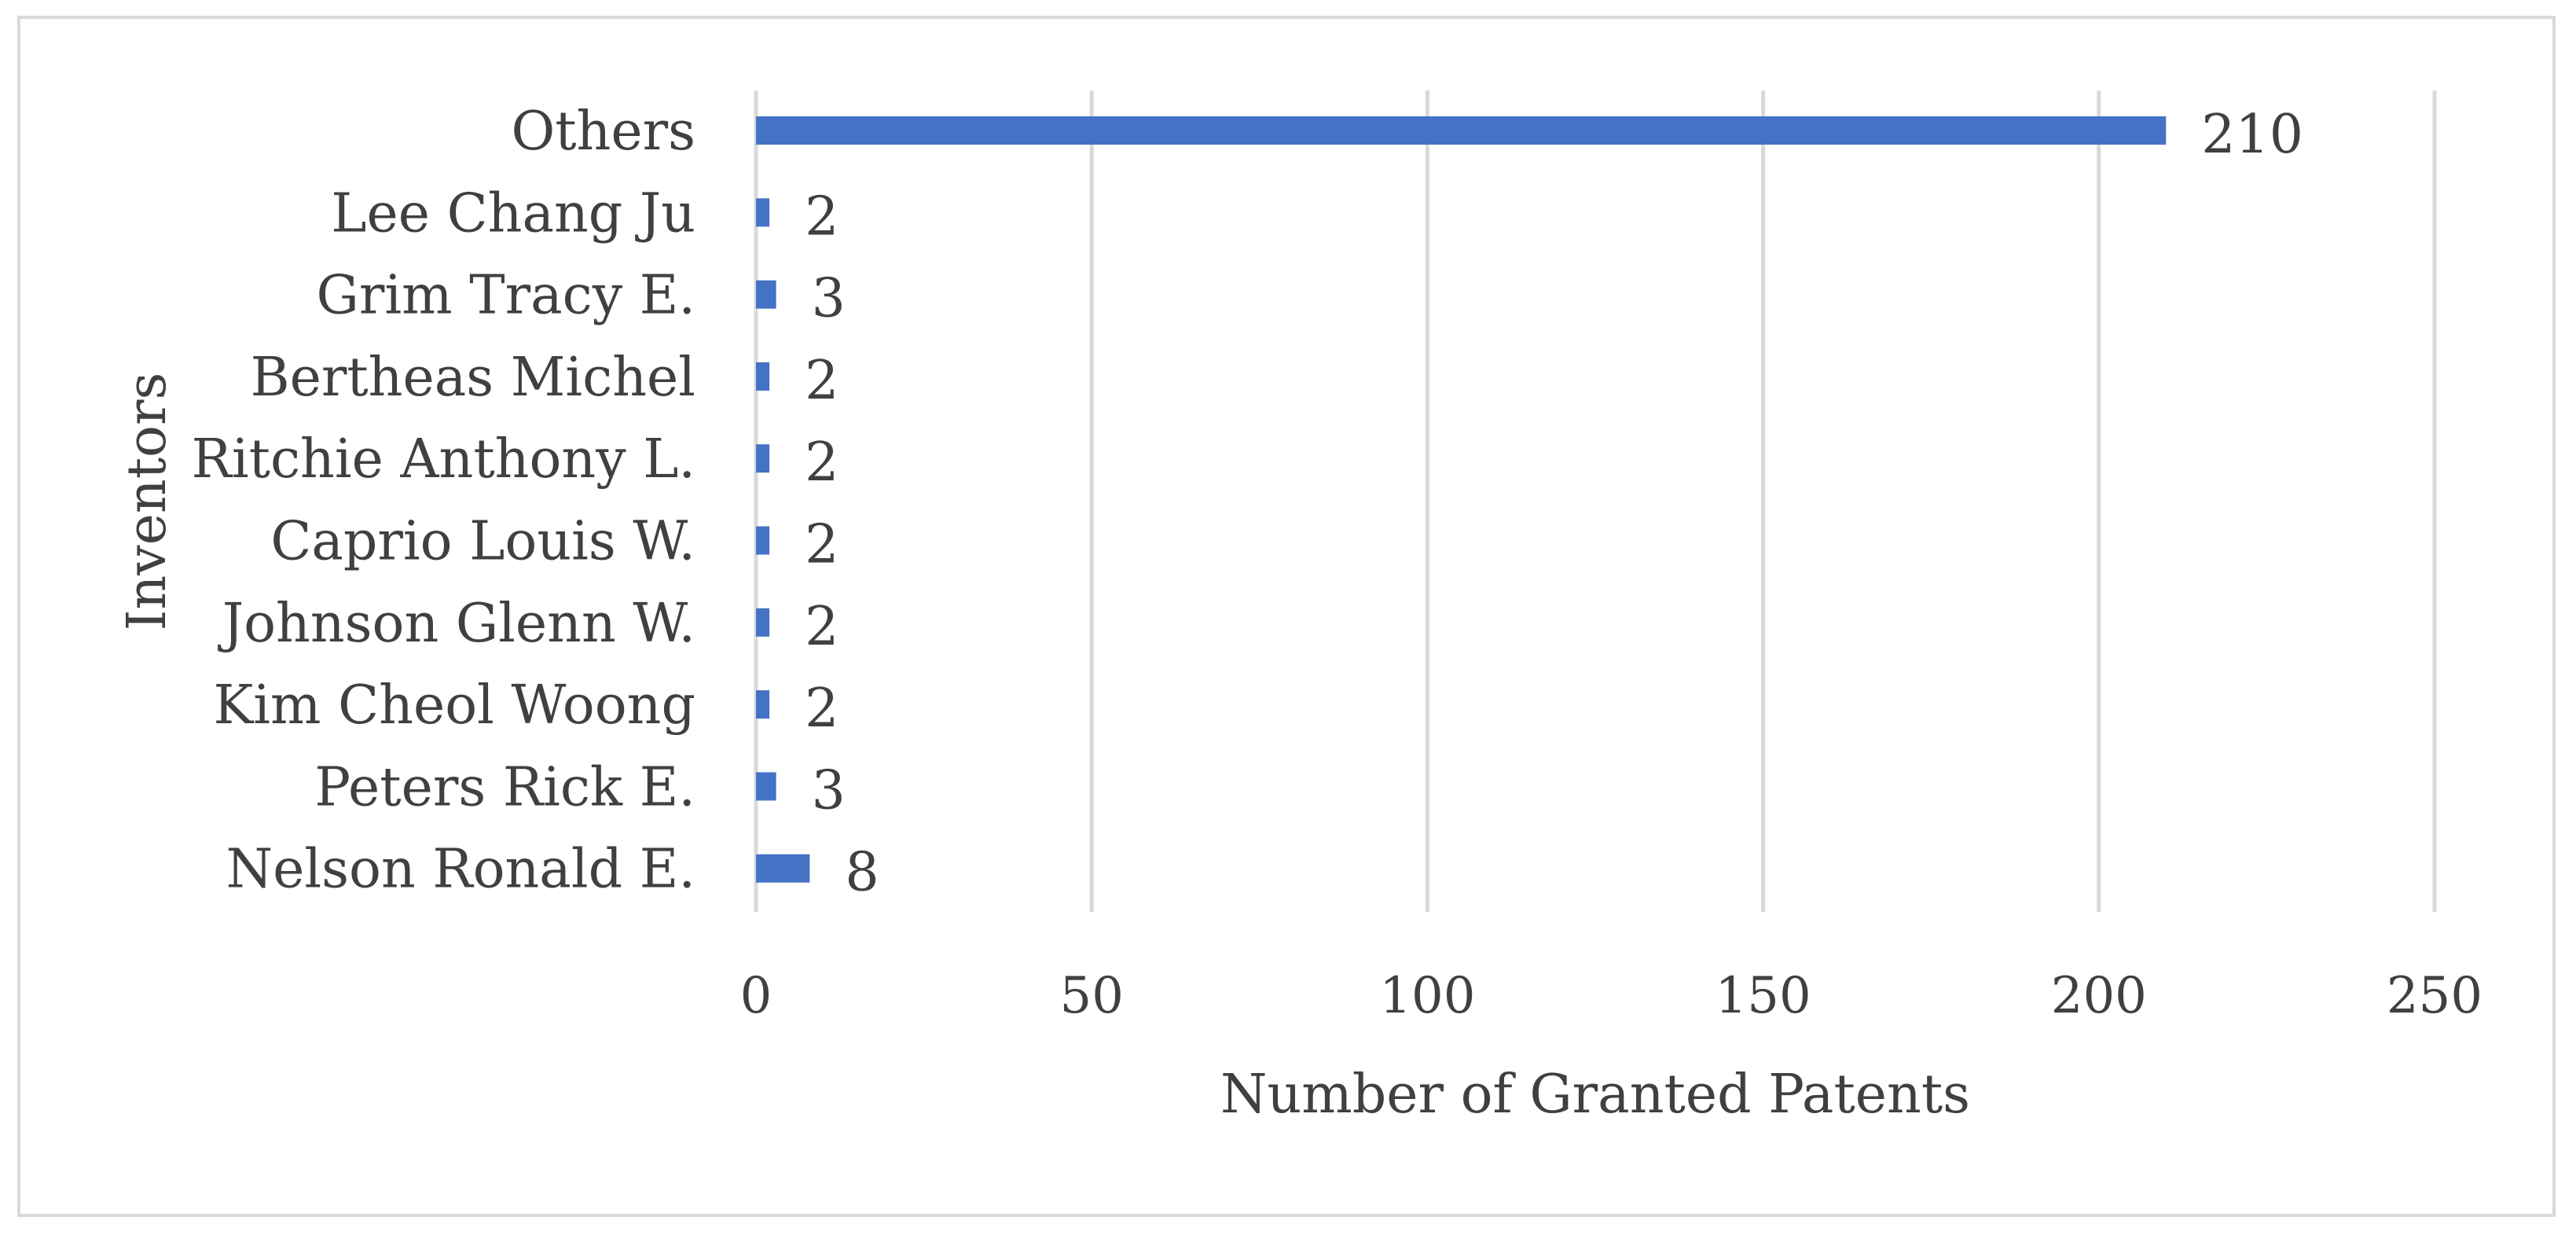 The width and height of the screenshot is (2576, 1235). What do you see at coordinates (2434, 996) in the screenshot?
I see `x-tick-label: 250` at bounding box center [2434, 996].